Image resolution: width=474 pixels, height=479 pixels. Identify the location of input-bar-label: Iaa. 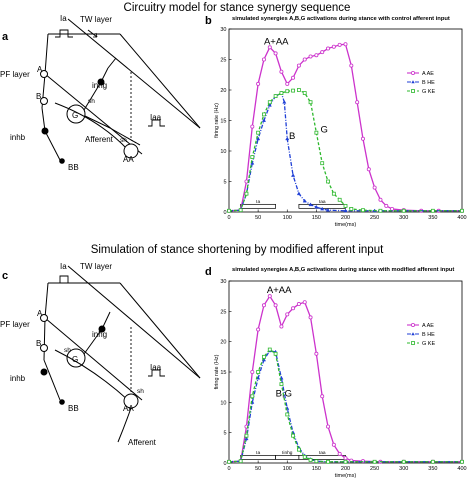
(322, 202).